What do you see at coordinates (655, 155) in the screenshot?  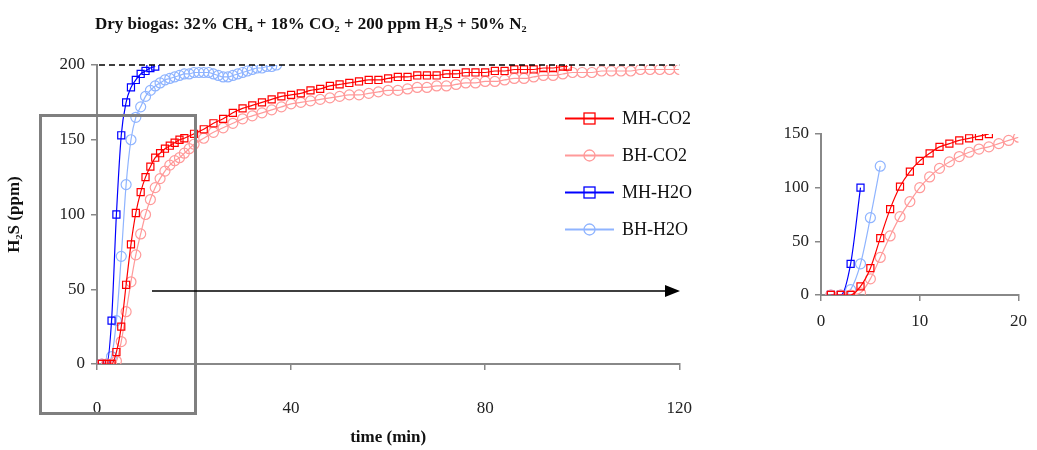 I see `legend-label: BH-CO2` at bounding box center [655, 155].